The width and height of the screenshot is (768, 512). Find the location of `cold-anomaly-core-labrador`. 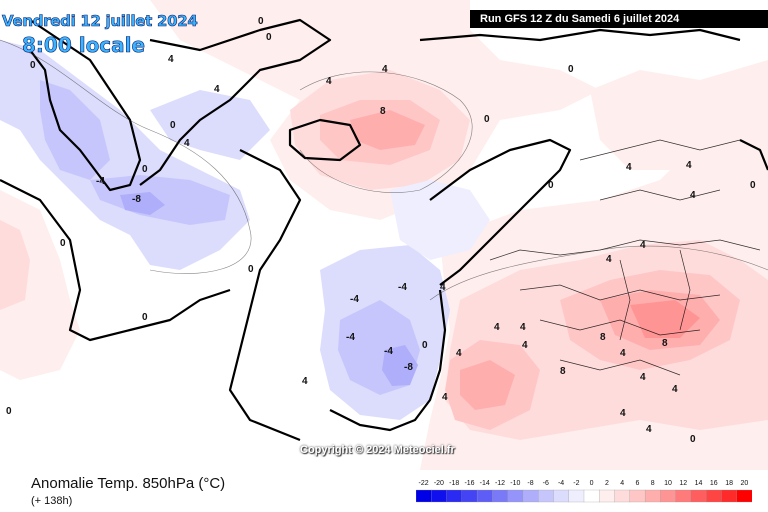

cold-anomaly-core-labrador is located at coordinates (160, 200).